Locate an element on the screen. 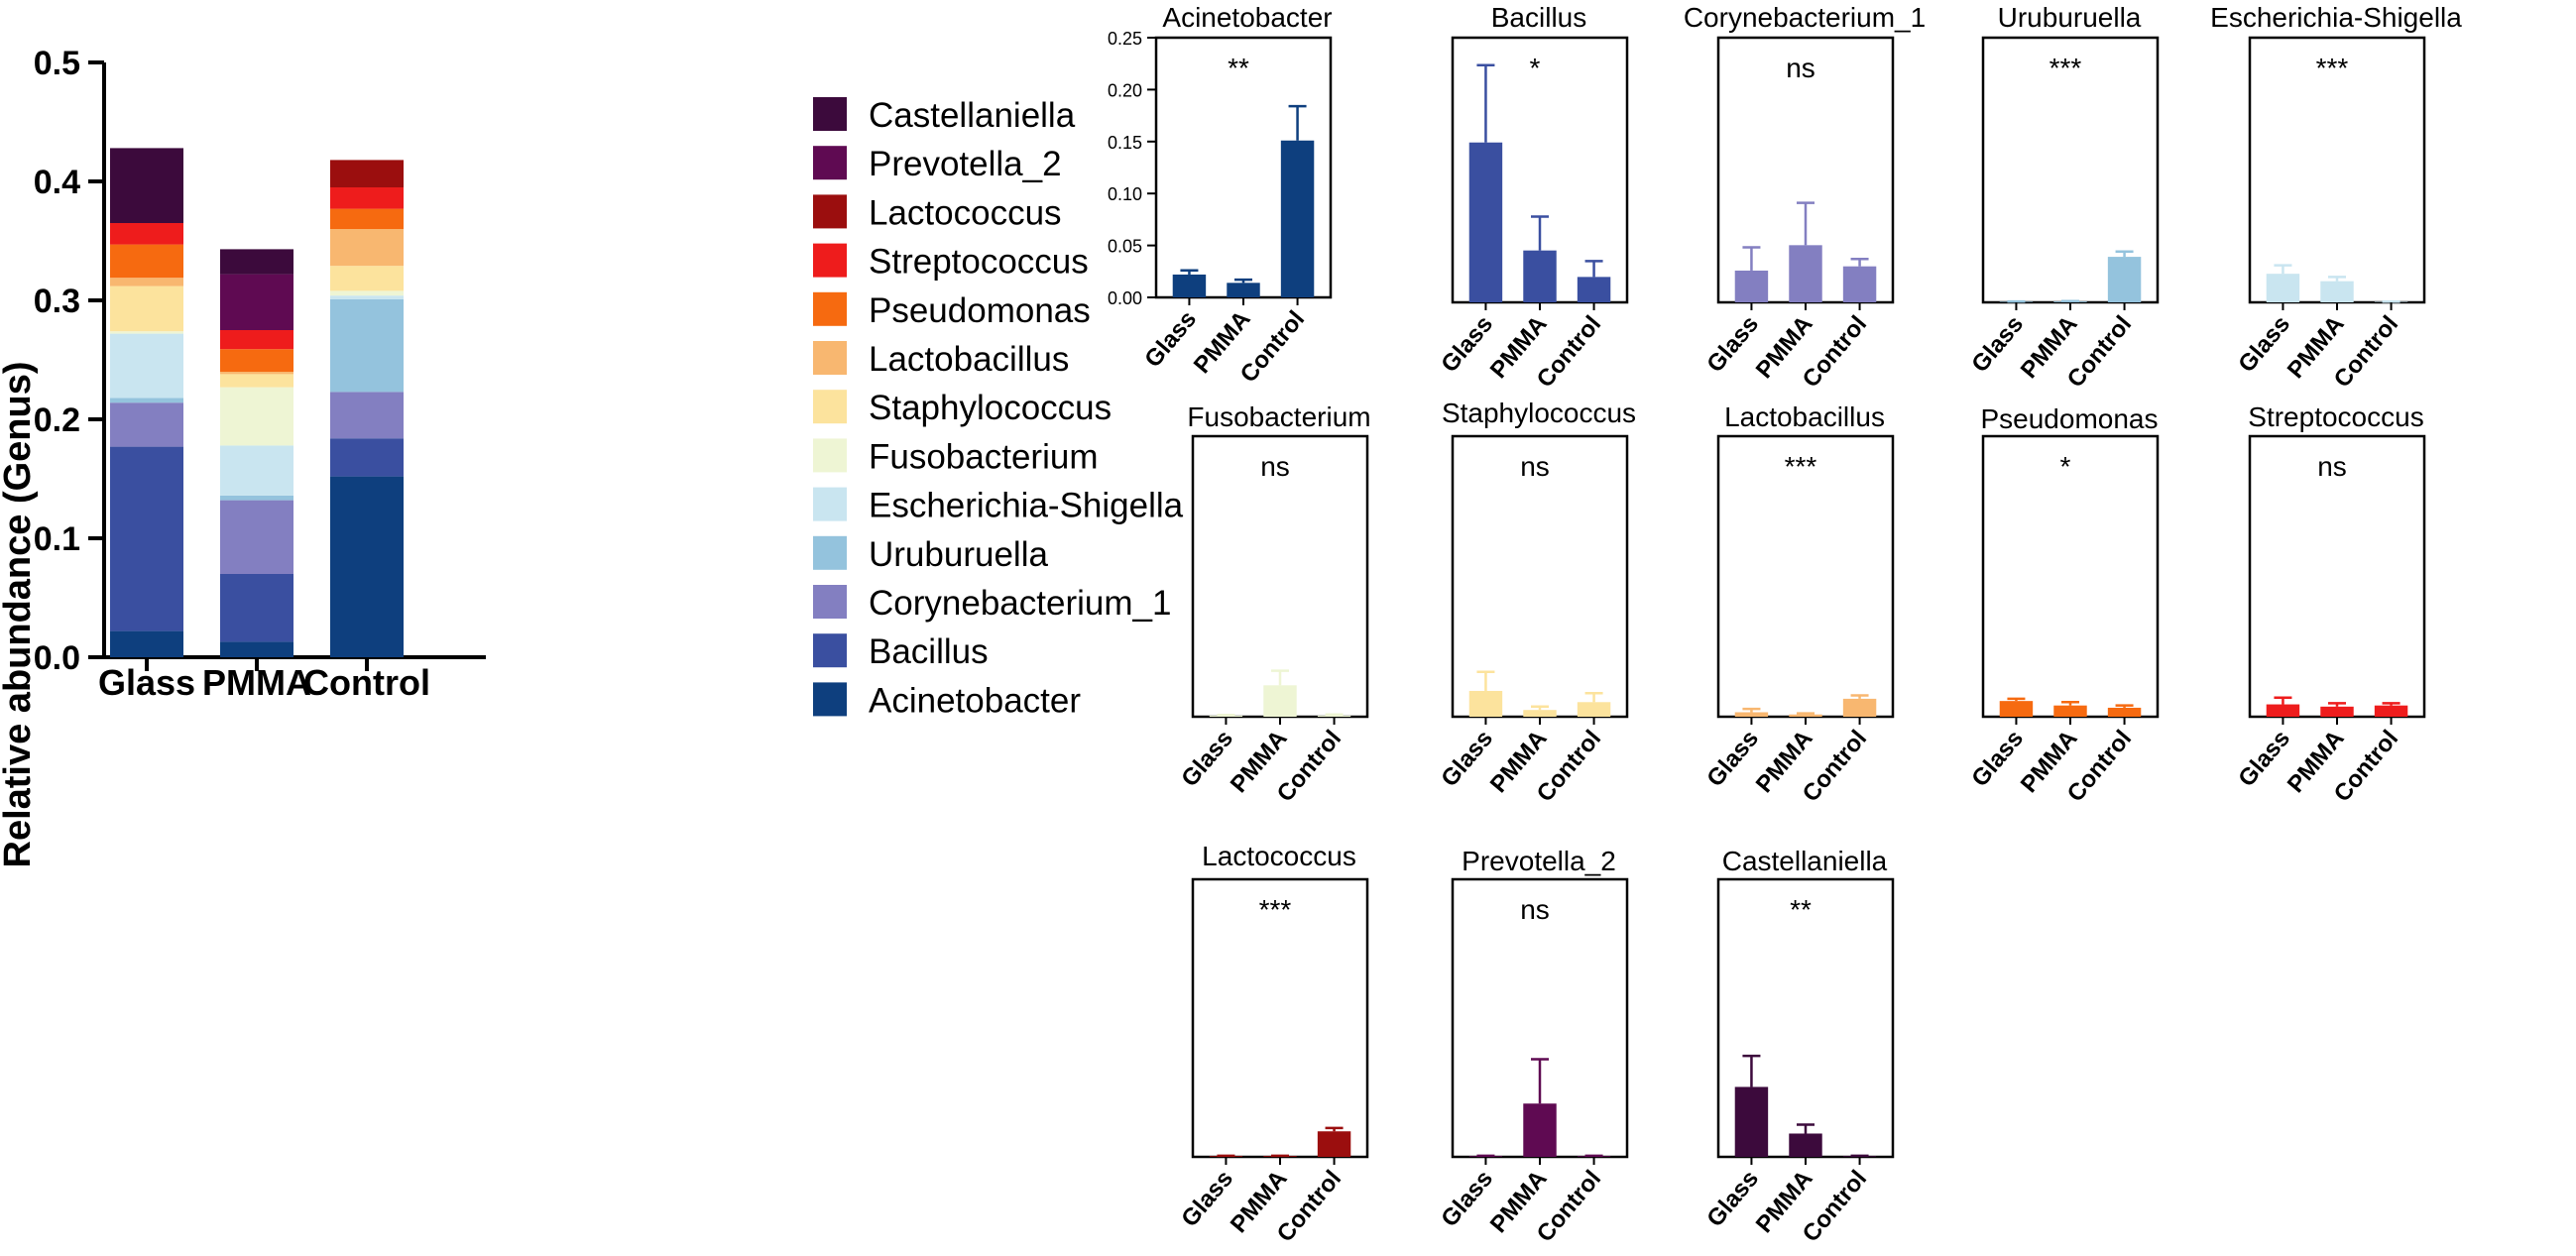 This screenshot has width=2576, height=1256. y-tick-label: 0.25 is located at coordinates (1125, 39).